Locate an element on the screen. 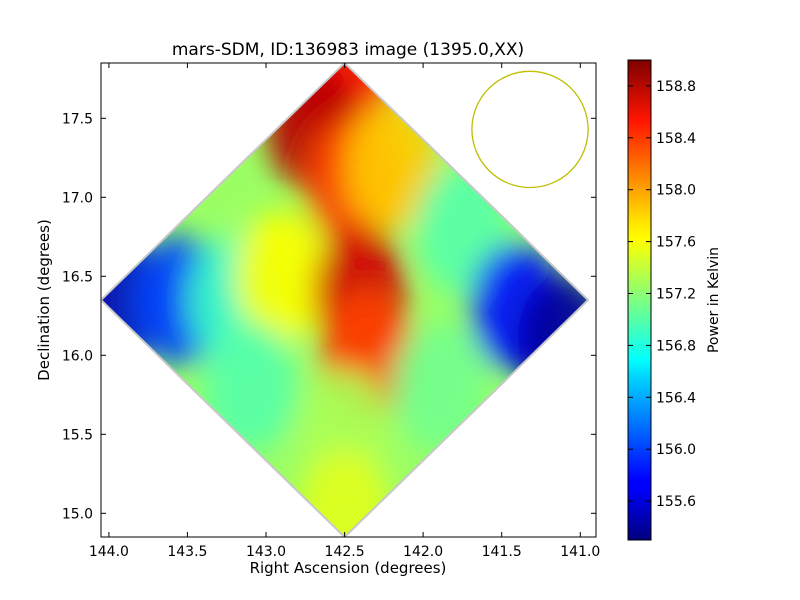 Image resolution: width=800 pixels, height=600 pixels. y-axis-label: Declination (degrees) is located at coordinates (44, 300).